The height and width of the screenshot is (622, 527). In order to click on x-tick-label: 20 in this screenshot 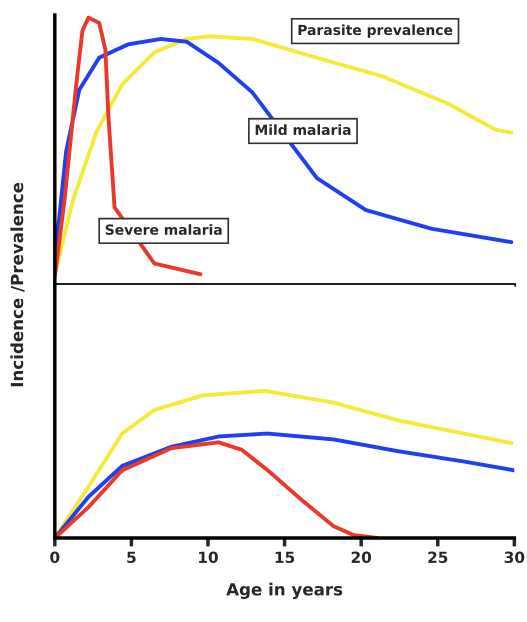, I will do `click(362, 557)`.